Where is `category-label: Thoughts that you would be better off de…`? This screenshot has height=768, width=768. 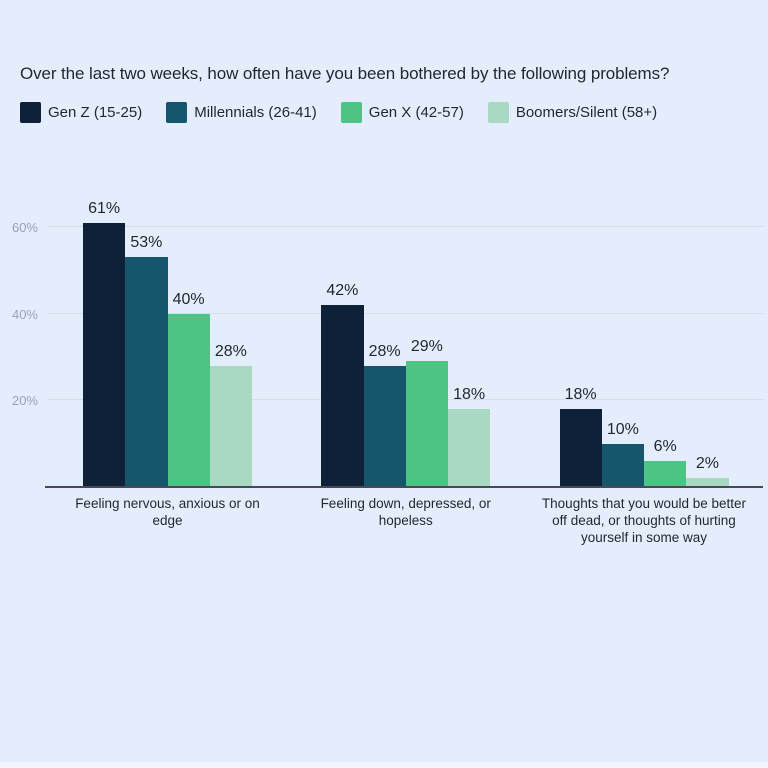 category-label: Thoughts that you would be better off de… is located at coordinates (644, 520).